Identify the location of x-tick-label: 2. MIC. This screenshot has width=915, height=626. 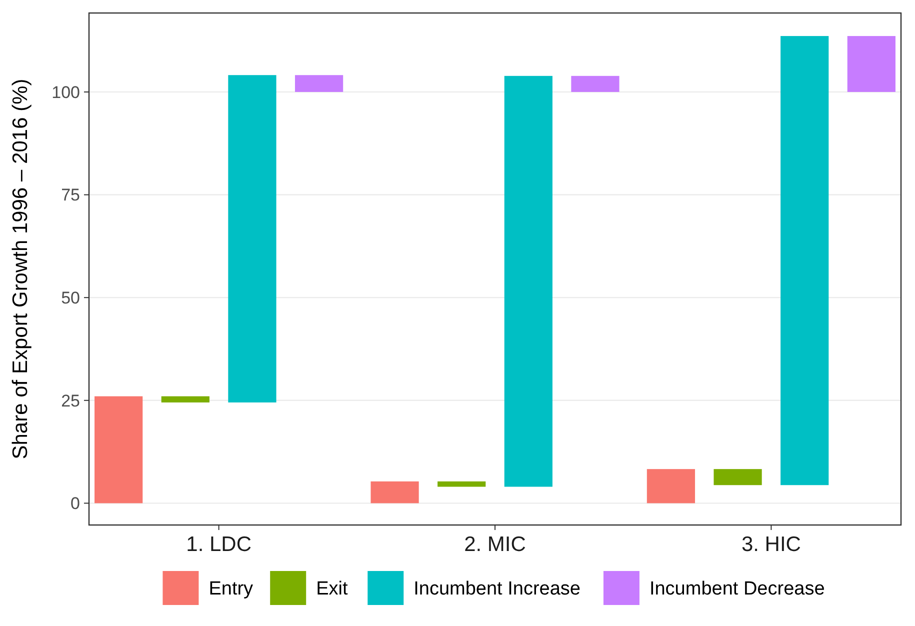
(495, 544).